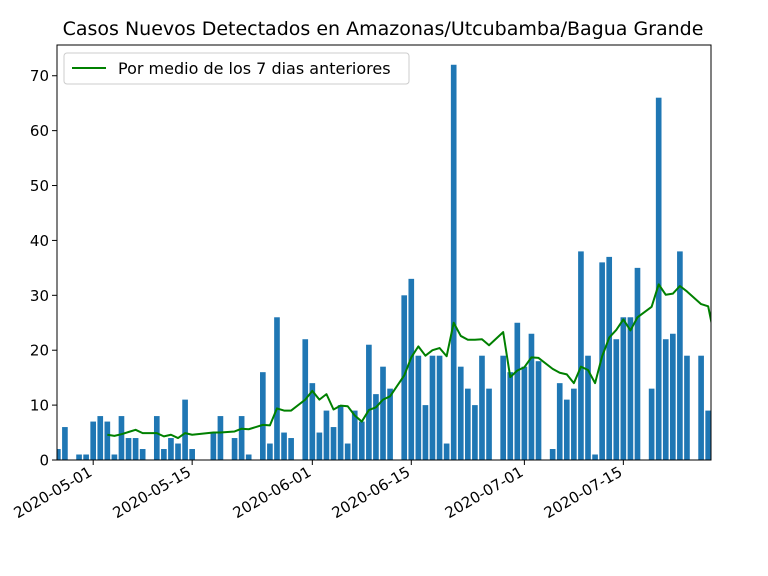 The height and width of the screenshot is (576, 768). I want to click on y-axis: 0 10 20 30 40 50 60 70, so click(43, 268).